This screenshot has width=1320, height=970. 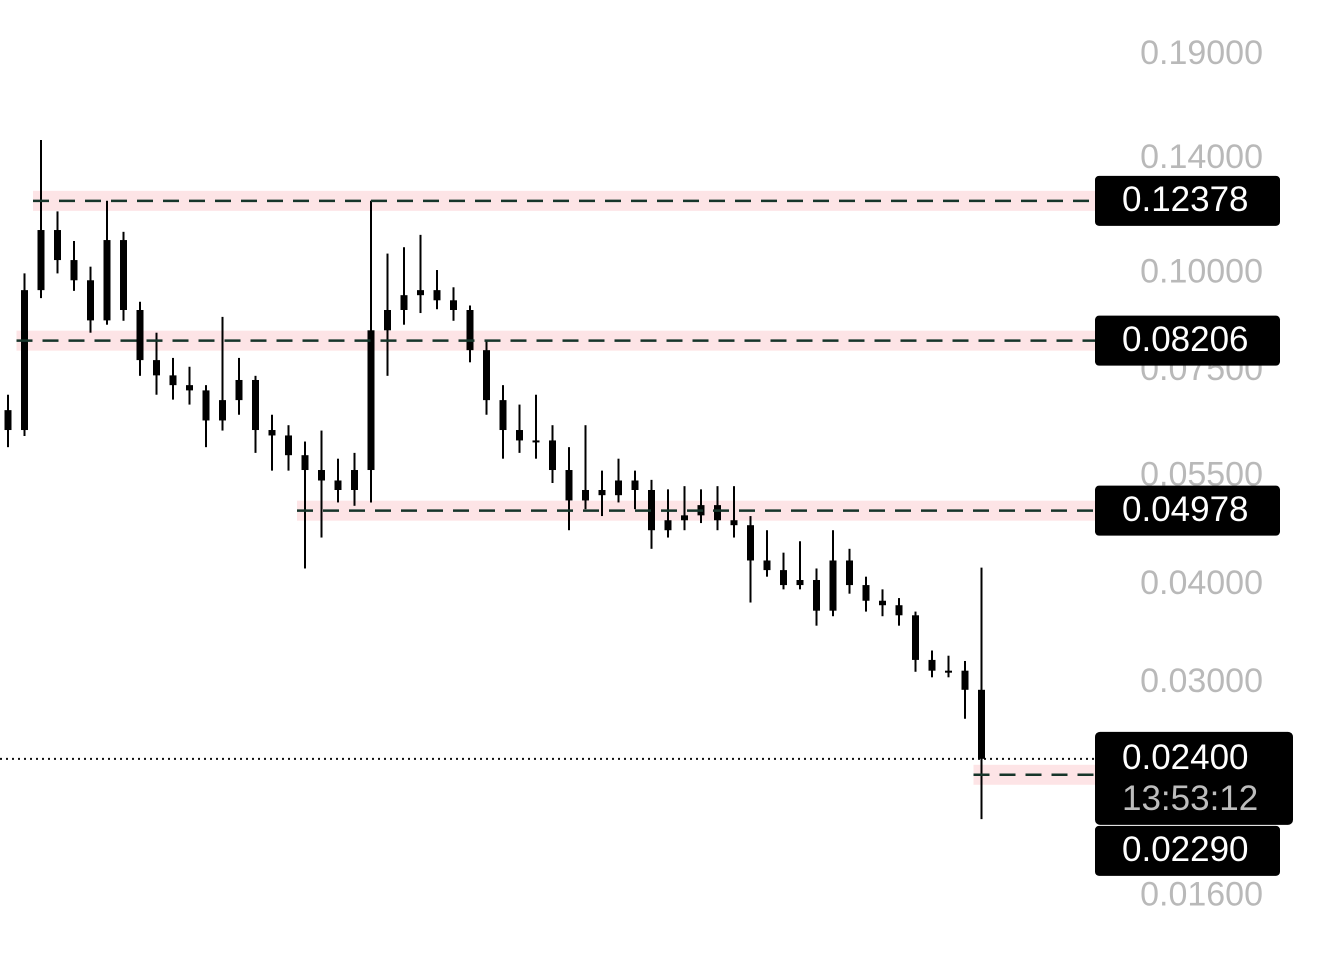 I want to click on price-label: 0.04978, so click(x=1185, y=509).